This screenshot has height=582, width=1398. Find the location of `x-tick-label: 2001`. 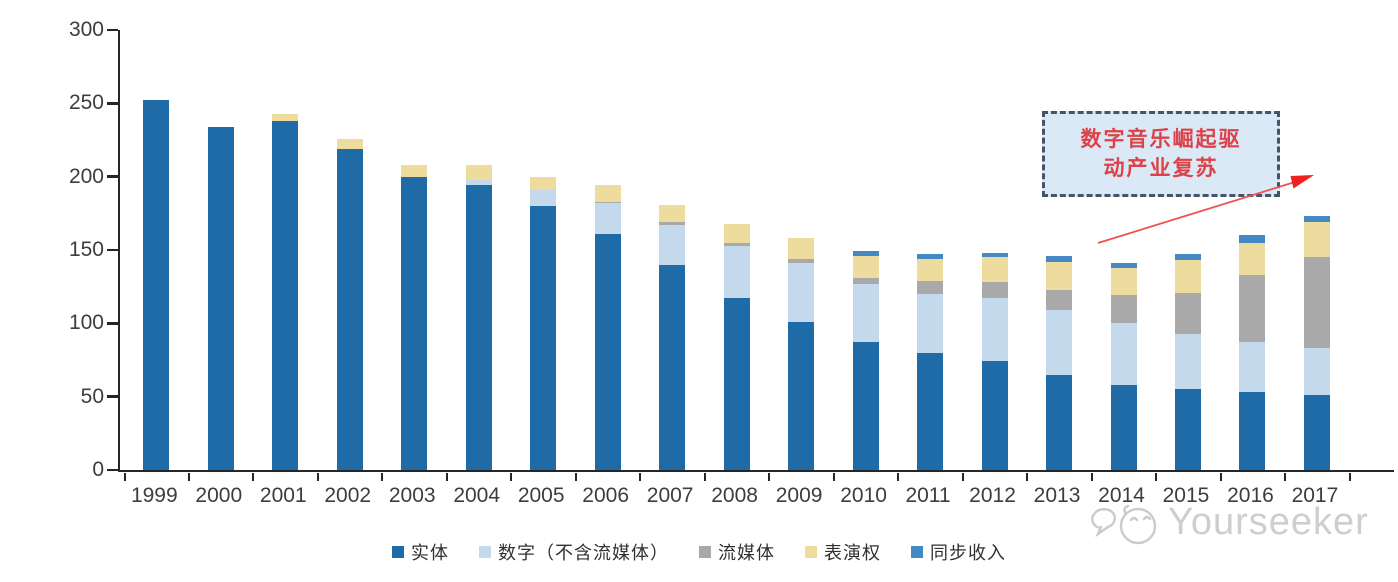

x-tick-label: 2001 is located at coordinates (283, 495).